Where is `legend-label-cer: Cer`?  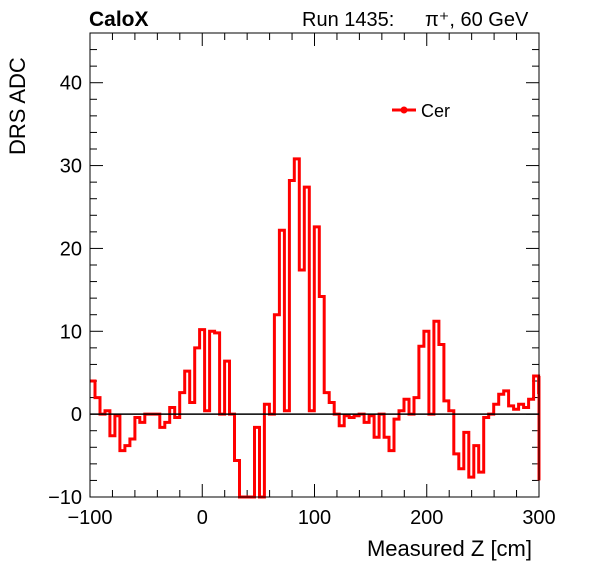 legend-label-cer: Cer is located at coordinates (435, 111).